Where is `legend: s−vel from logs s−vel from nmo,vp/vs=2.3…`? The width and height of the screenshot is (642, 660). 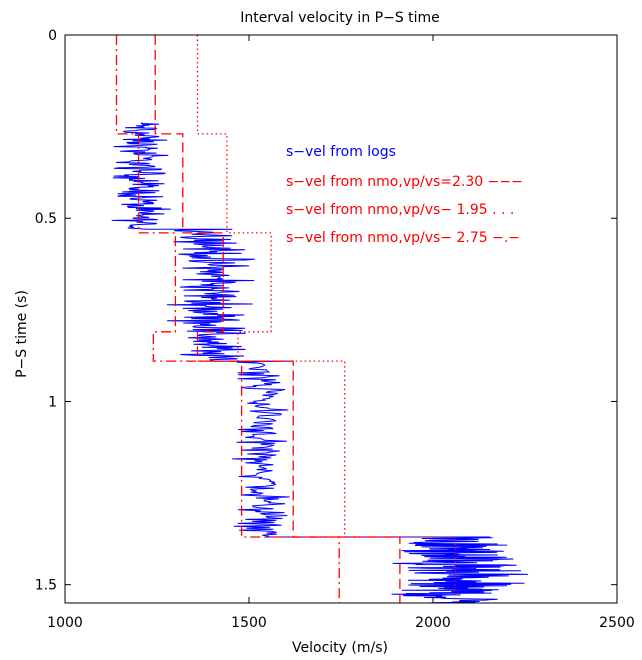
legend: s−vel from logs s−vel from nmo,vp/vs=2.3… is located at coordinates (404, 195).